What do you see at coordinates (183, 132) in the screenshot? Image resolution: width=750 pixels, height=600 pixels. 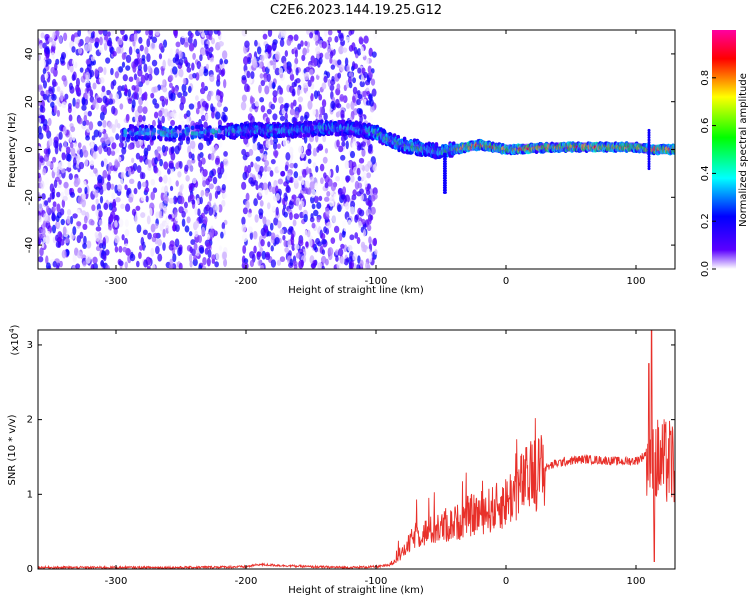 I see `ridge-halo` at bounding box center [183, 132].